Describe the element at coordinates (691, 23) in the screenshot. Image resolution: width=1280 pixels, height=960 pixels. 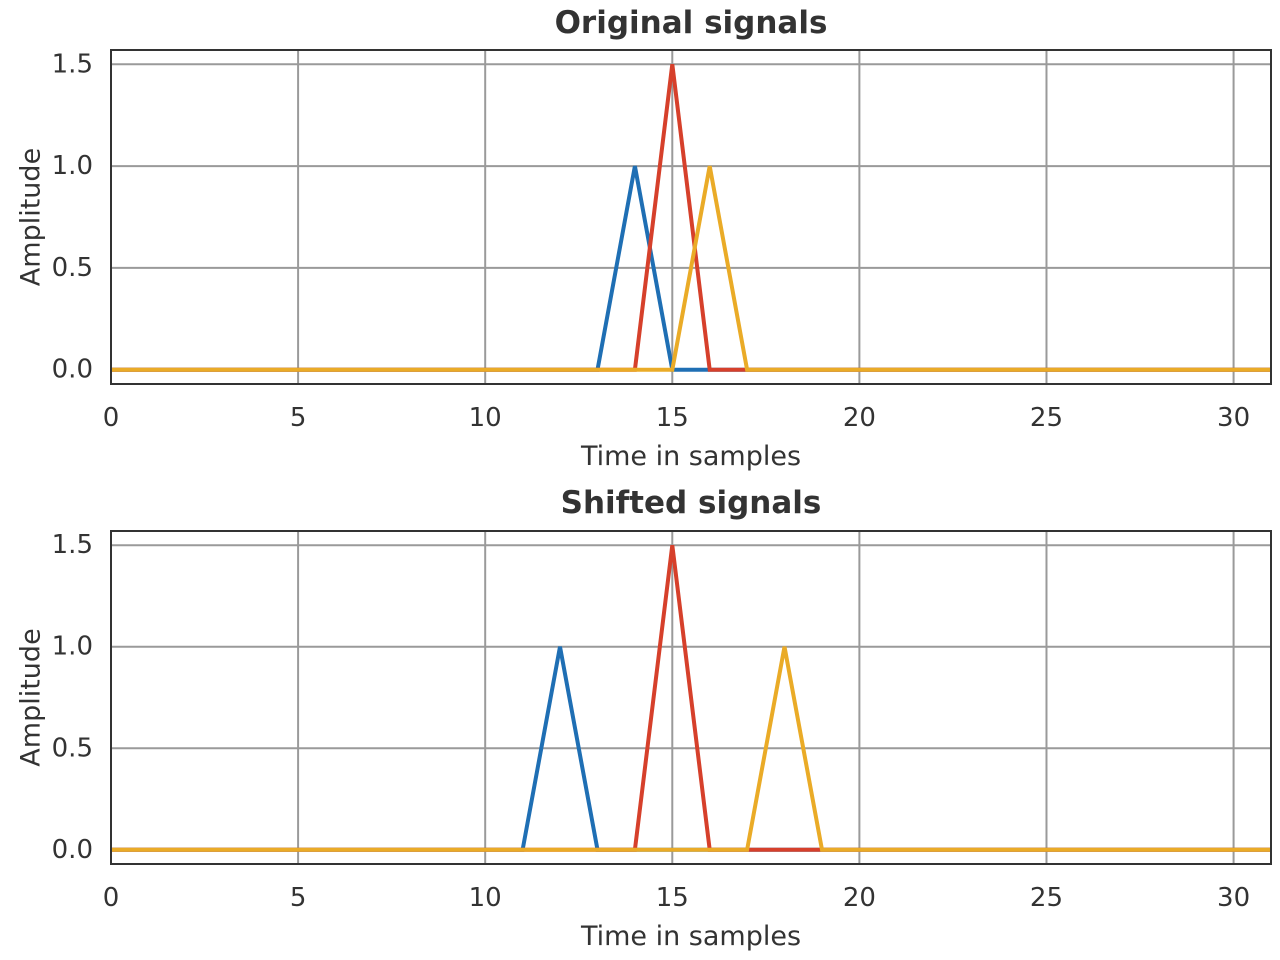
I see `chart-title: Original signals` at that location.